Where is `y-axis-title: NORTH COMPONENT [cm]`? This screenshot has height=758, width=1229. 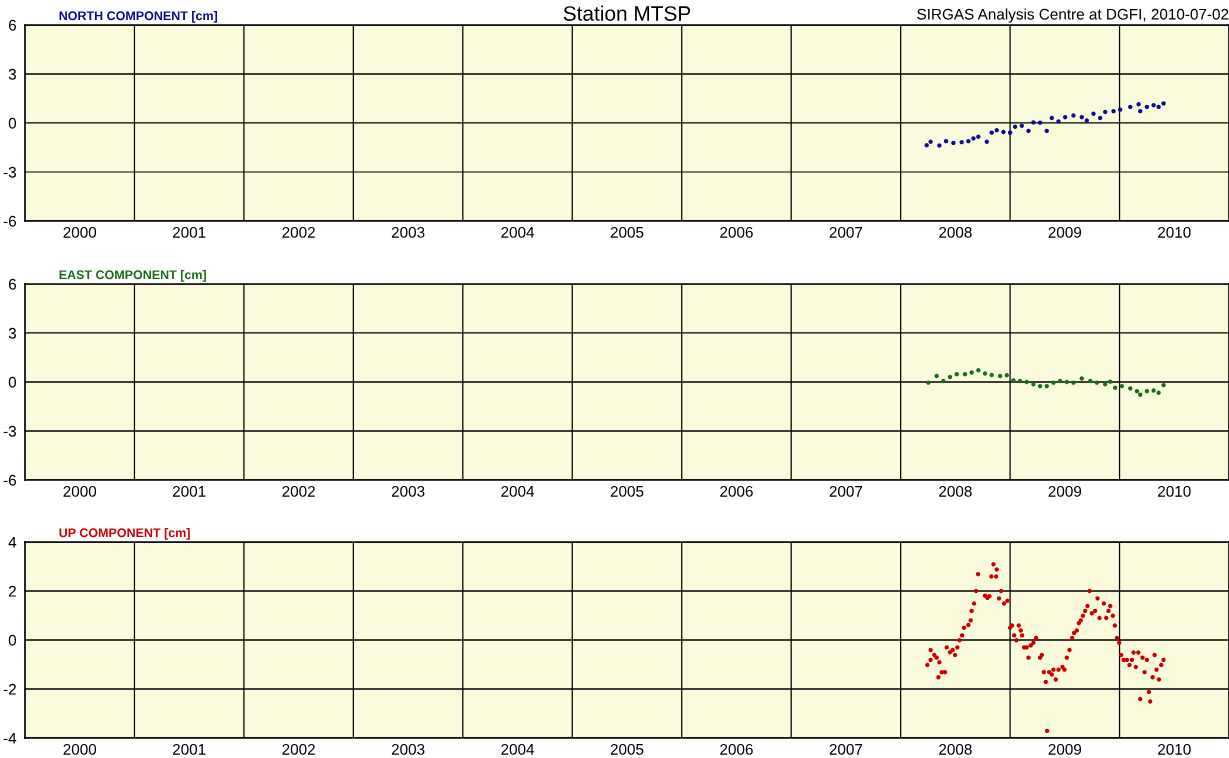 y-axis-title: NORTH COMPONENT [cm] is located at coordinates (138, 17).